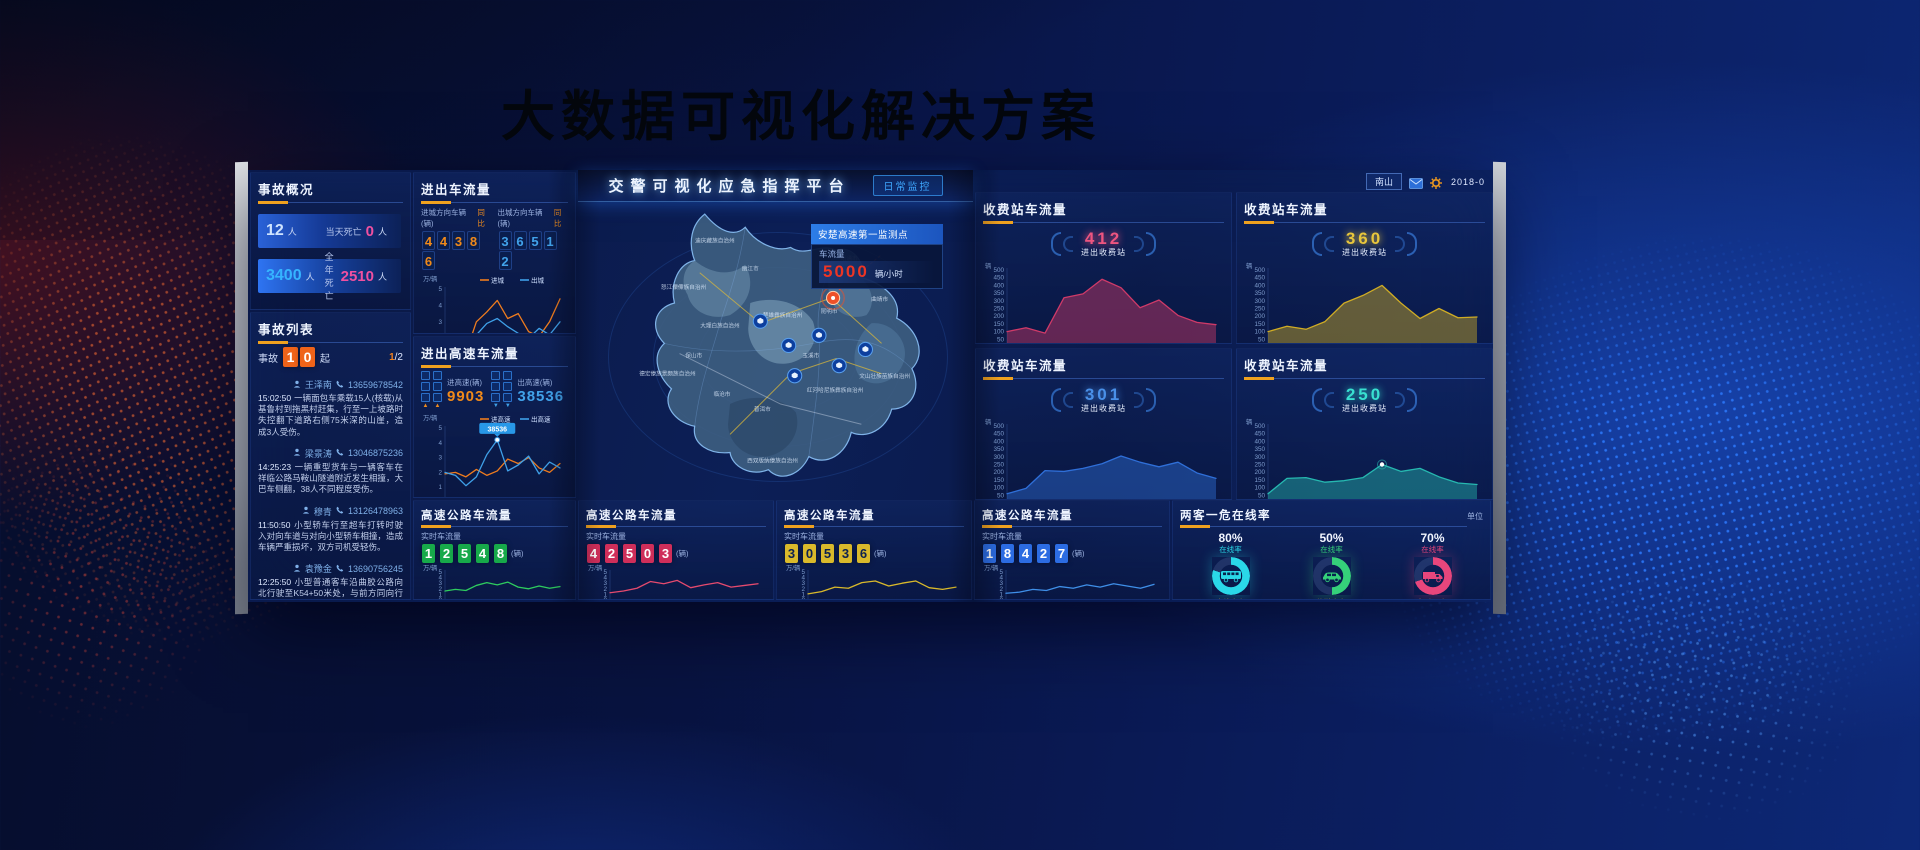  Describe the element at coordinates (396, 357) in the screenshot. I see `pagination: 1/2` at that location.